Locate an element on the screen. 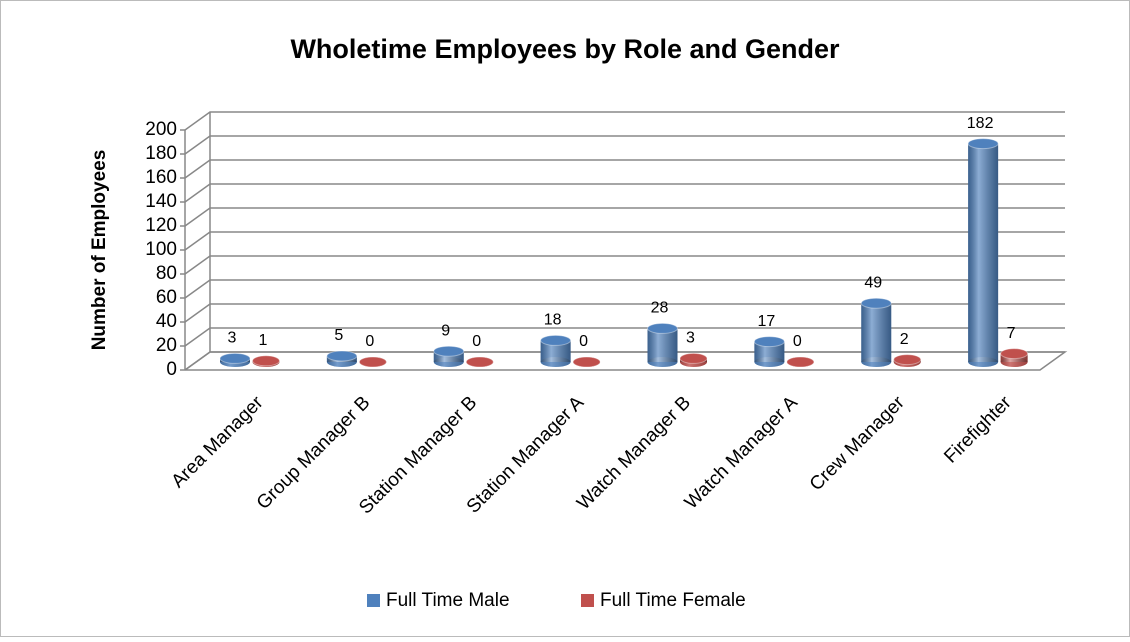 The width and height of the screenshot is (1130, 642). y-tick-label: 40 is located at coordinates (166, 321).